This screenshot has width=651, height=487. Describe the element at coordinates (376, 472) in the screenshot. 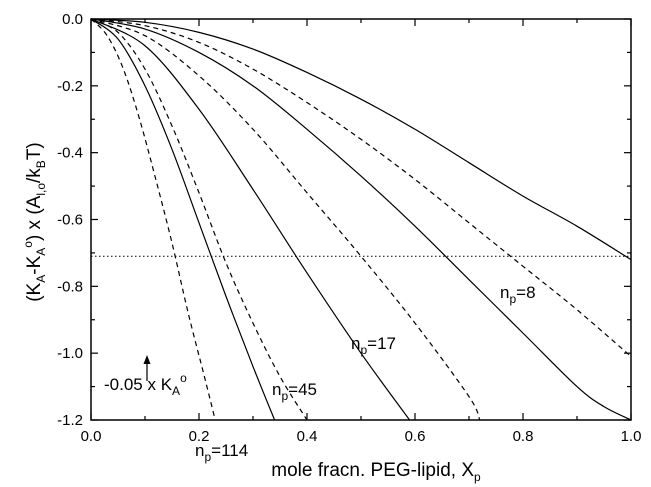

I see `x-axis-title: mole fracn. PEG-lipid, Xp` at that location.